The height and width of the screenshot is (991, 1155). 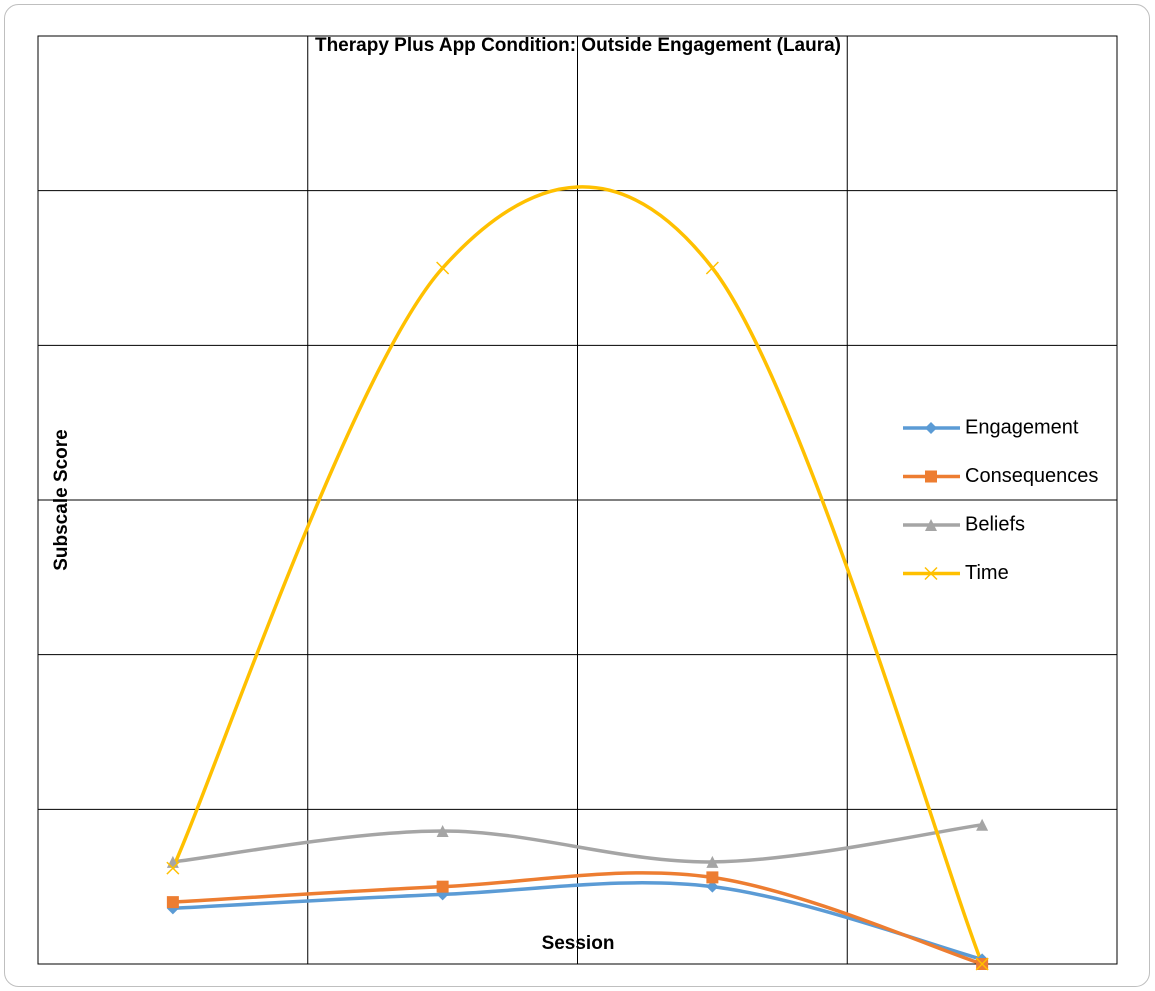 I want to click on legend-label: Consequences, so click(x=1031, y=476).